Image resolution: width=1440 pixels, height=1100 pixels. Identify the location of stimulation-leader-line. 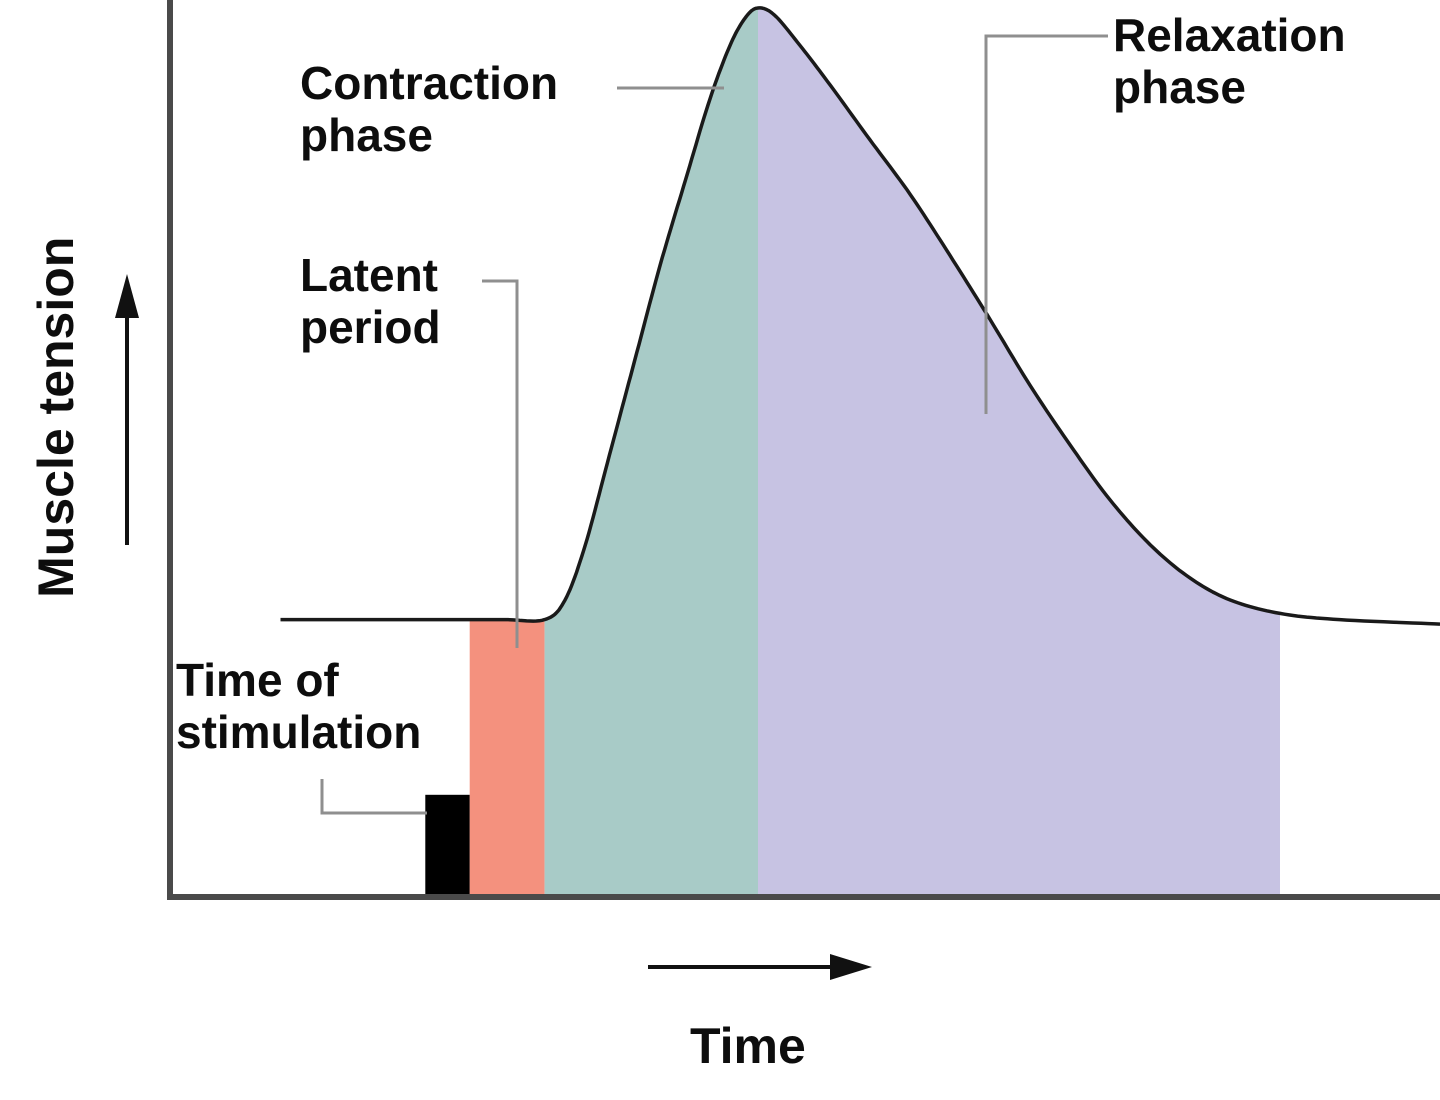
(373, 797).